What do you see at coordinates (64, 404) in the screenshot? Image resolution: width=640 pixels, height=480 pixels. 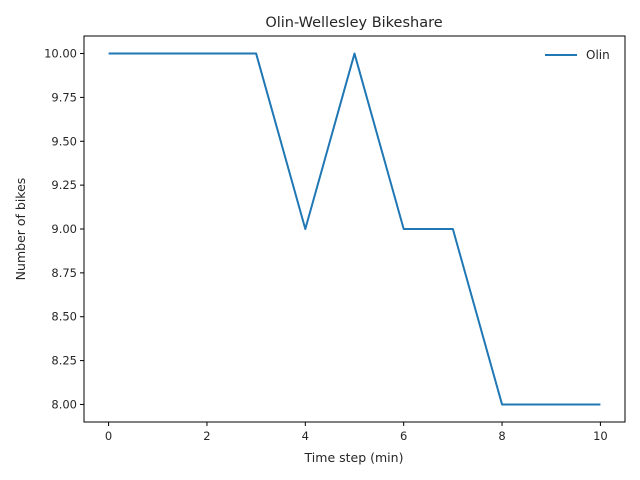 I see `y-tick-label: 8.00` at bounding box center [64, 404].